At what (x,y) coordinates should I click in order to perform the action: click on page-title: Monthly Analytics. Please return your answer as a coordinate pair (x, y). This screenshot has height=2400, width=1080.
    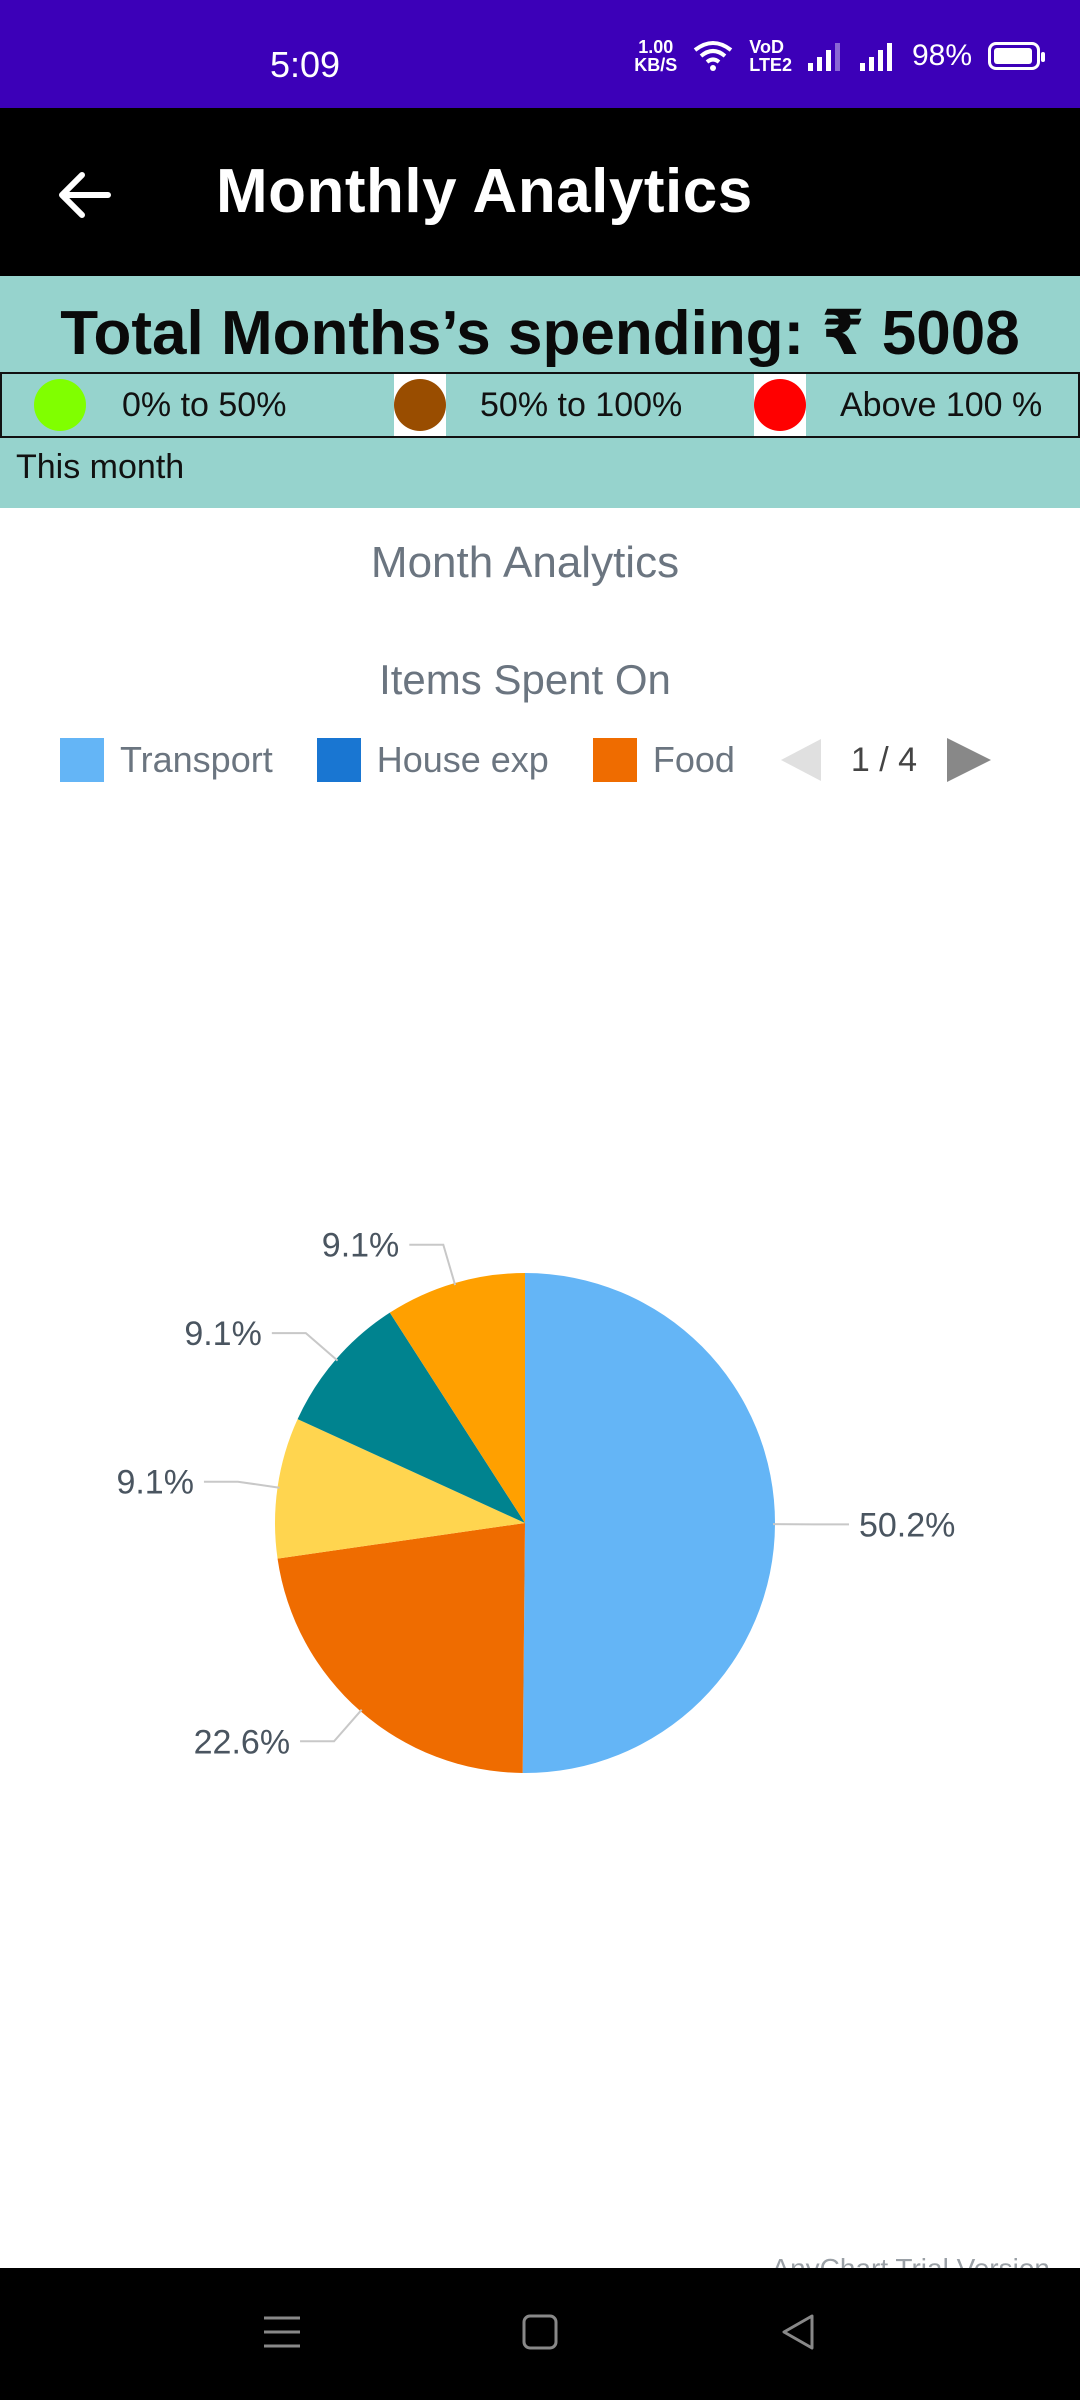
    Looking at the image, I should click on (484, 191).